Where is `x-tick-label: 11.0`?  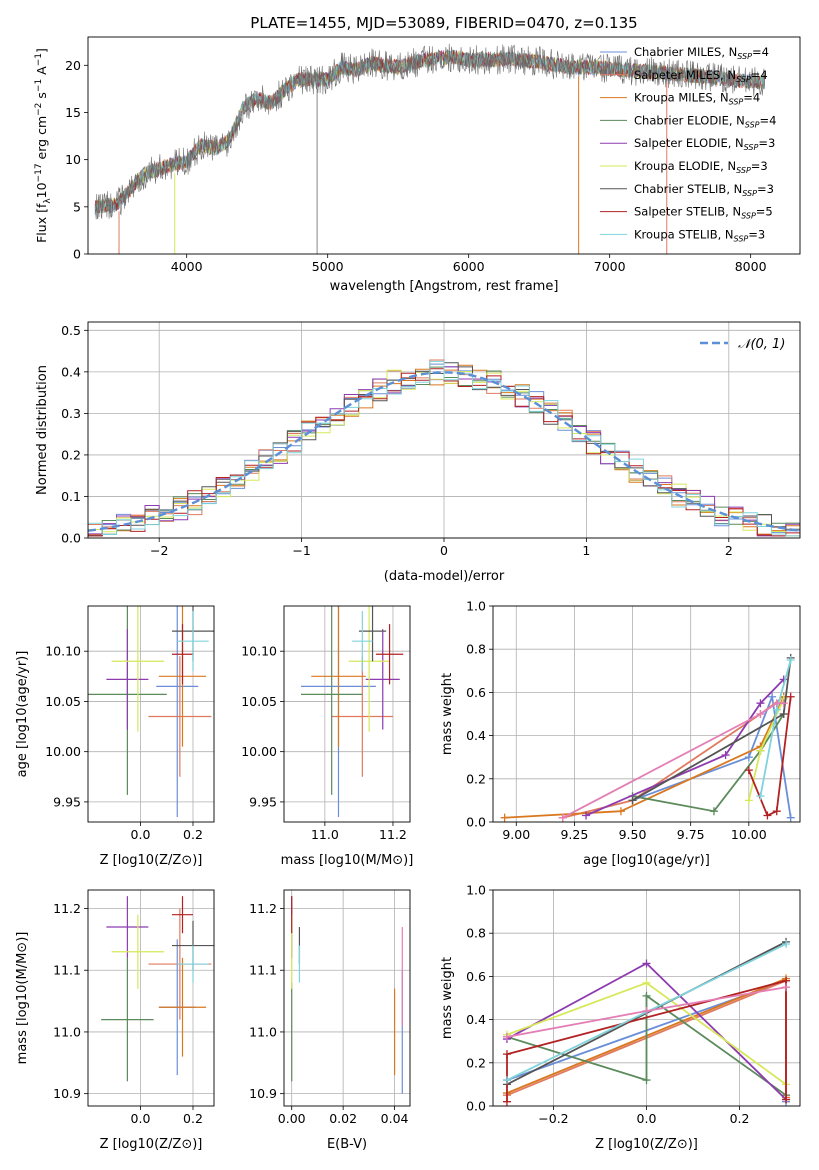
x-tick-label: 11.0 is located at coordinates (325, 834).